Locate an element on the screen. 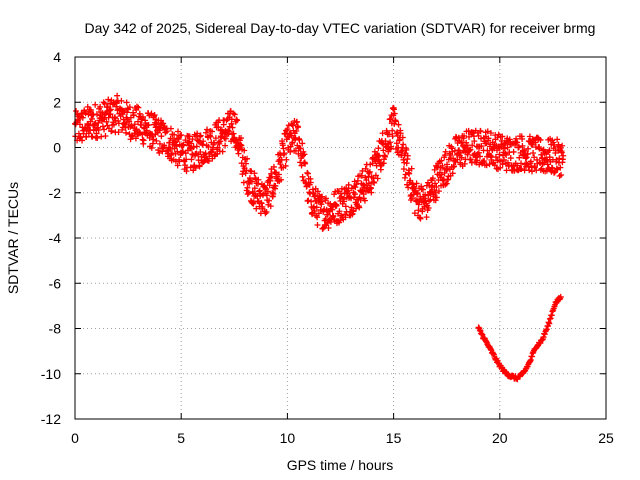 This screenshot has width=640, height=480. y-tick-label: -6 is located at coordinates (55, 283).